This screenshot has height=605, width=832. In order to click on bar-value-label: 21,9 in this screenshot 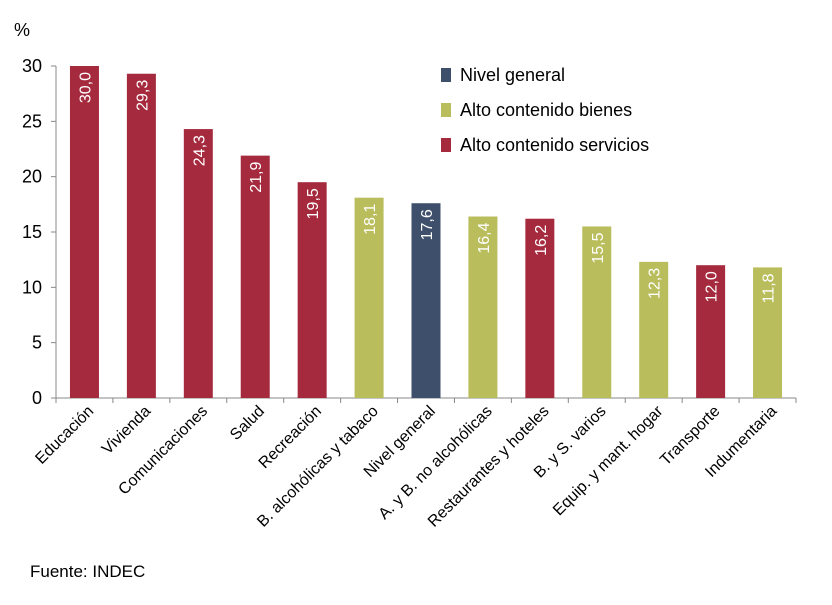, I will do `click(256, 177)`.